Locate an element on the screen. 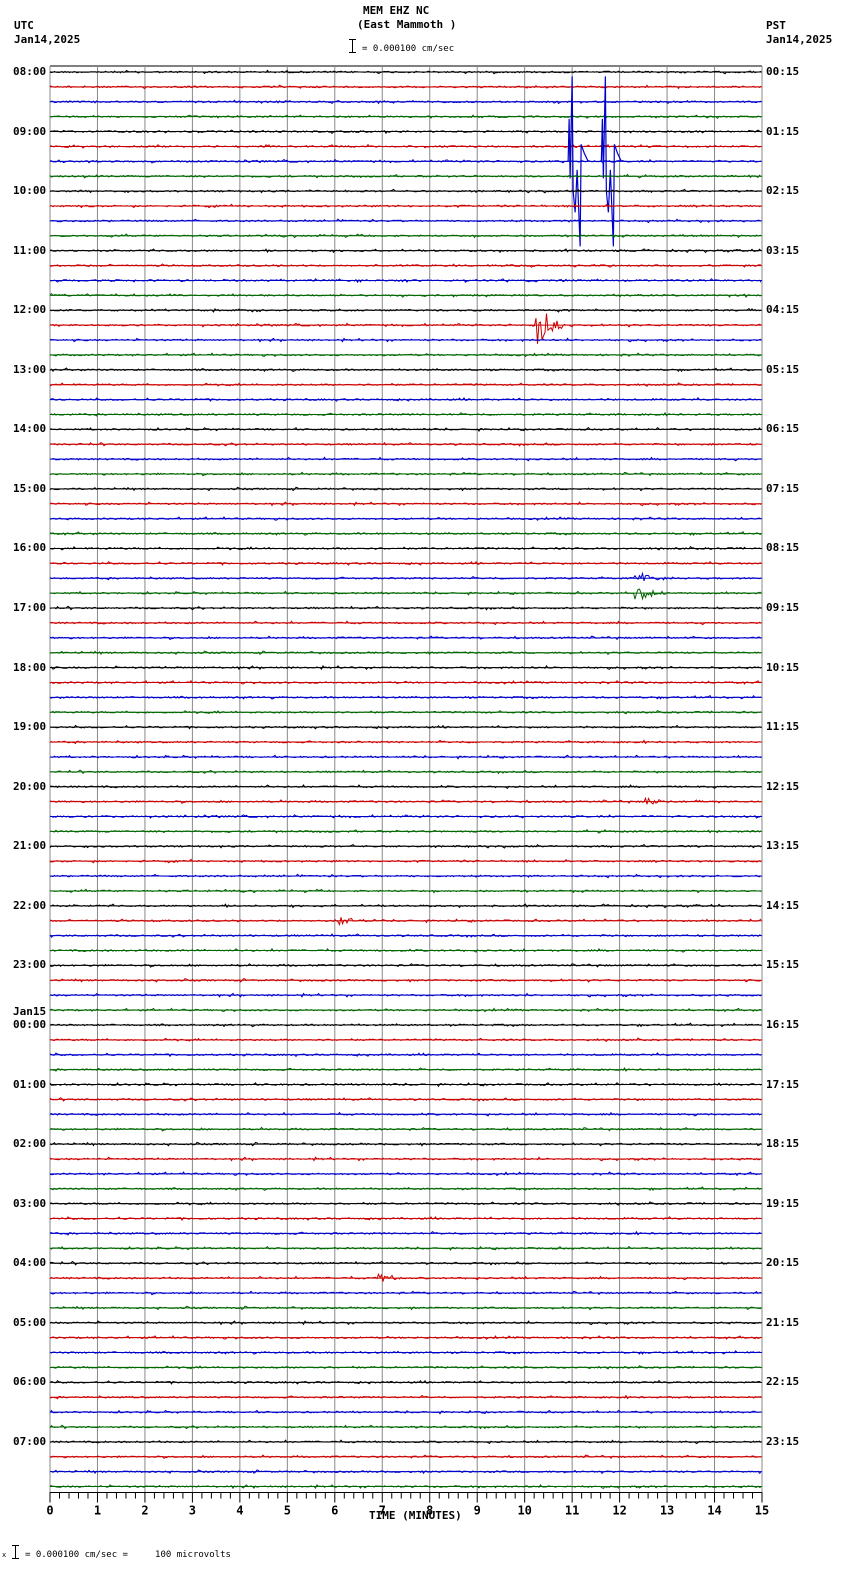 The image size is (850, 1584). left-hour-label: 12:00 is located at coordinates (30, 310).